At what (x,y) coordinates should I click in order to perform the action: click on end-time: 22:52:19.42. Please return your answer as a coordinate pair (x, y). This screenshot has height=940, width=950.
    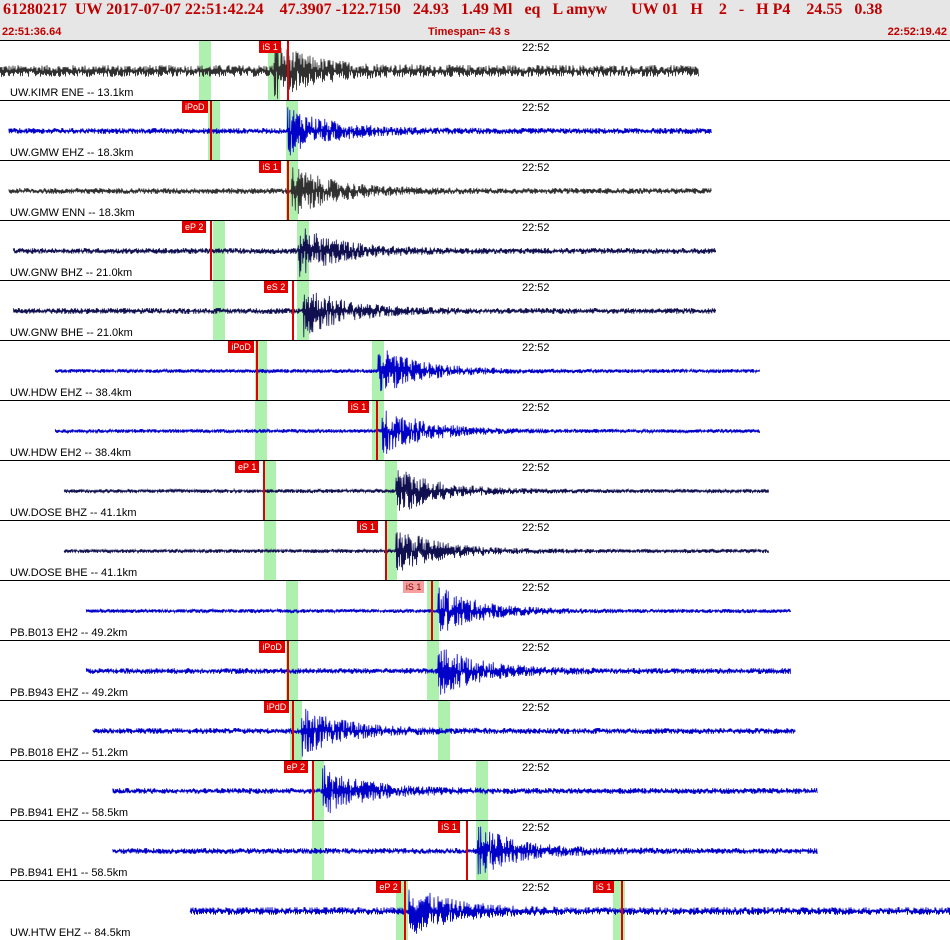
    Looking at the image, I should click on (917, 32).